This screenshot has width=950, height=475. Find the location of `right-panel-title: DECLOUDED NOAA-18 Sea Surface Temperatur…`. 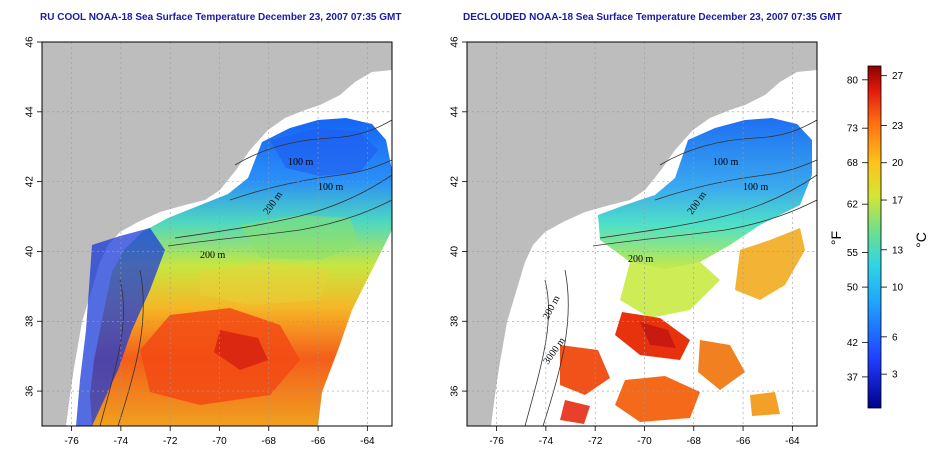

right-panel-title: DECLOUDED NOAA-18 Sea Surface Temperatur… is located at coordinates (652, 17).